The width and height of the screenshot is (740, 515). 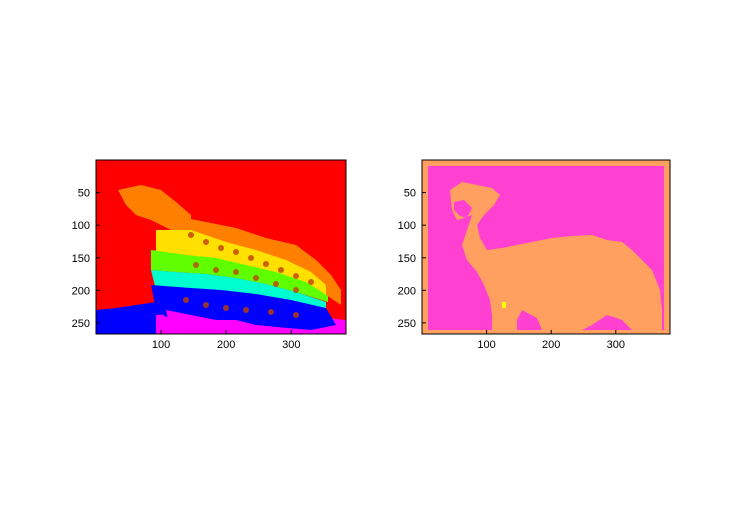 I want to click on left-y-ticks, so click(x=98, y=258).